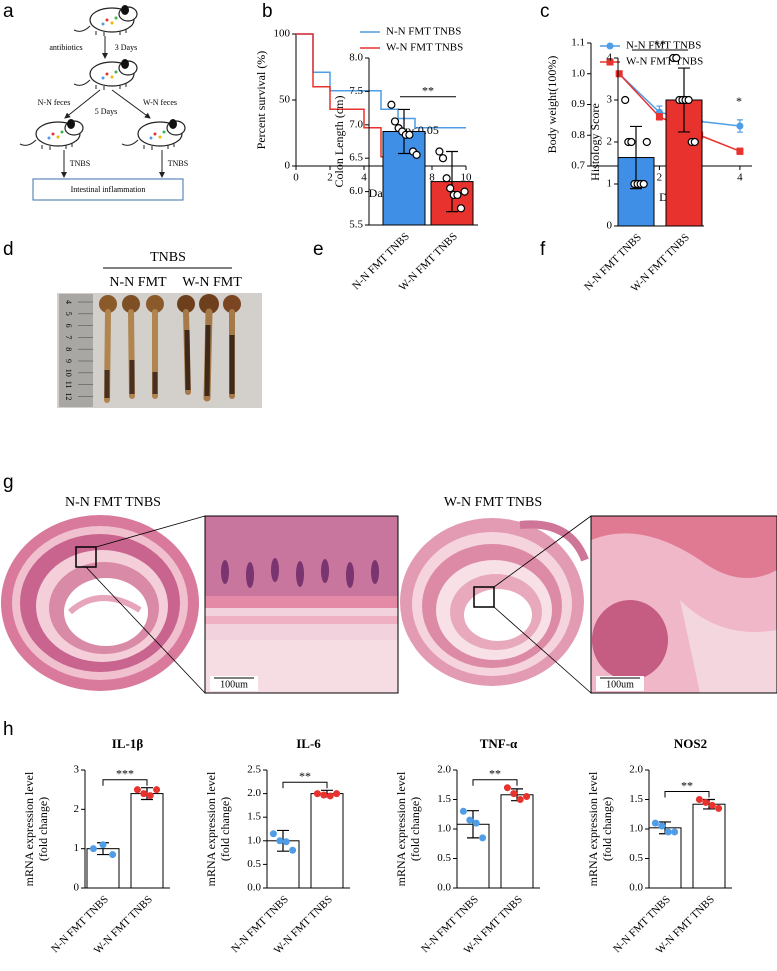 Image resolution: width=777 pixels, height=971 pixels. What do you see at coordinates (610, 46) in the screenshot?
I see `legend-marker` at bounding box center [610, 46].